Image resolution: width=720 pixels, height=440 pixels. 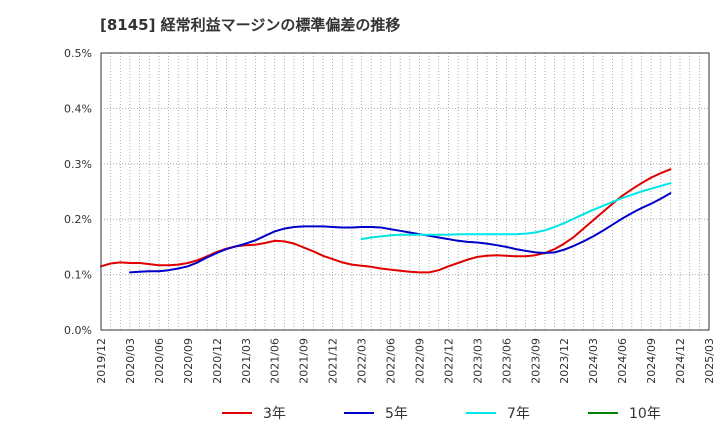 I want to click on x-tick-label: 2021/12, so click(x=333, y=361).